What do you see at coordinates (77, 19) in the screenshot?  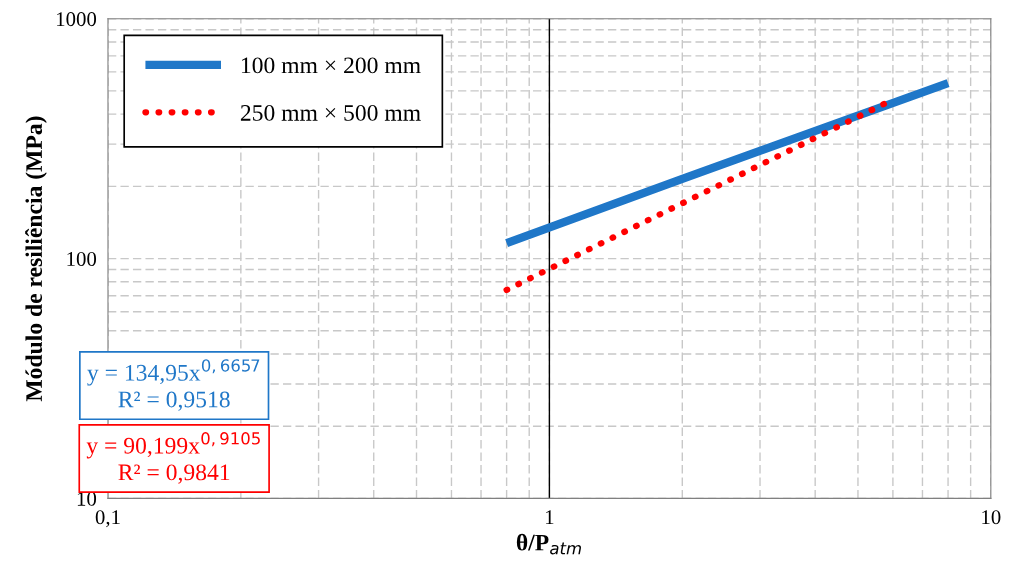 I see `y-tick-label: 1000` at bounding box center [77, 19].